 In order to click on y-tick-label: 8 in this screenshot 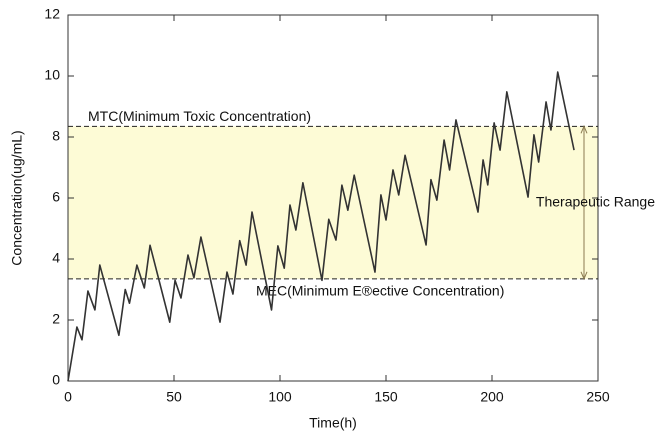, I will do `click(56, 136)`.